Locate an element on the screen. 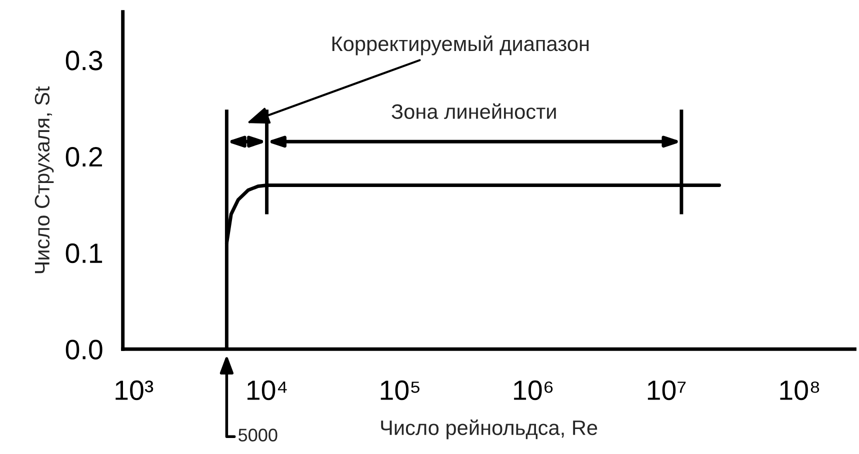  y-tick-label: 0.1 is located at coordinates (84, 253).